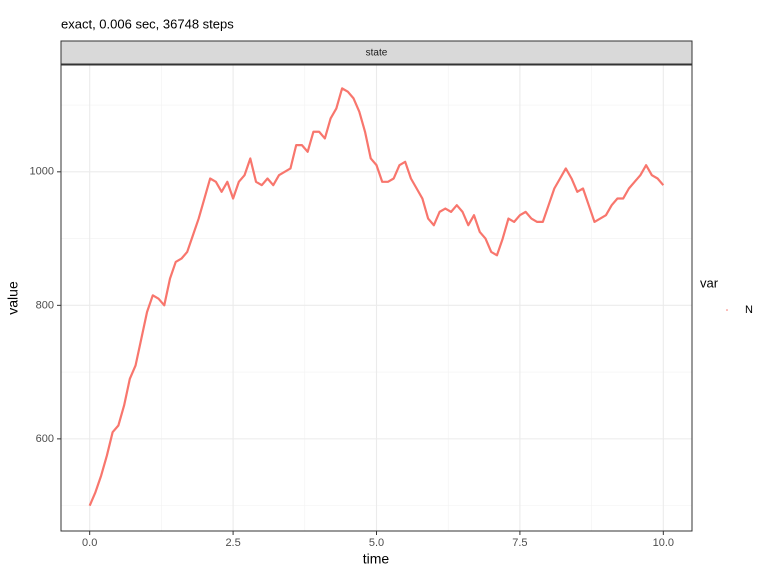 This screenshot has height=581, width=768. Describe the element at coordinates (13, 298) in the screenshot. I see `y-axis-label: value` at that location.